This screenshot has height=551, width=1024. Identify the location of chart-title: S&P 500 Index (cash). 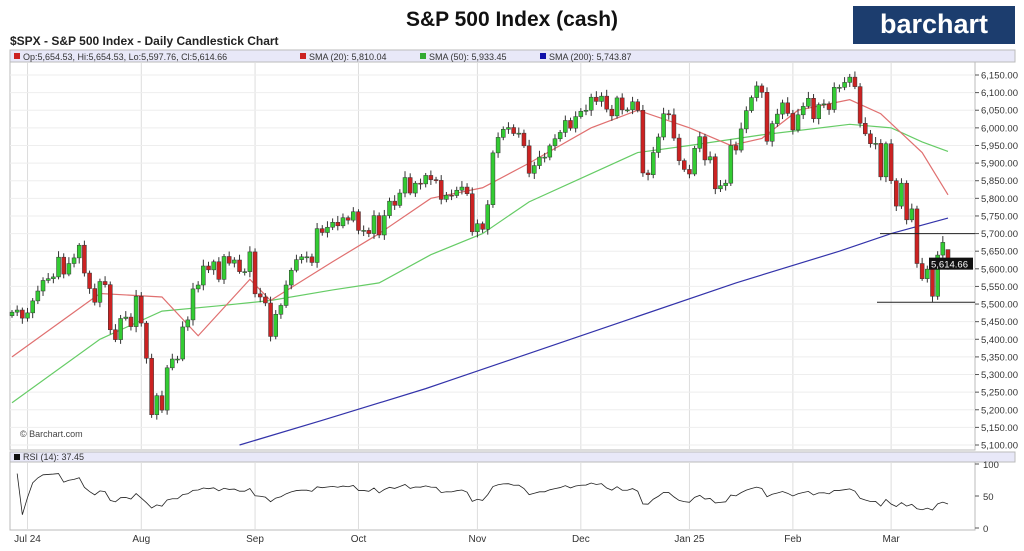
(512, 19).